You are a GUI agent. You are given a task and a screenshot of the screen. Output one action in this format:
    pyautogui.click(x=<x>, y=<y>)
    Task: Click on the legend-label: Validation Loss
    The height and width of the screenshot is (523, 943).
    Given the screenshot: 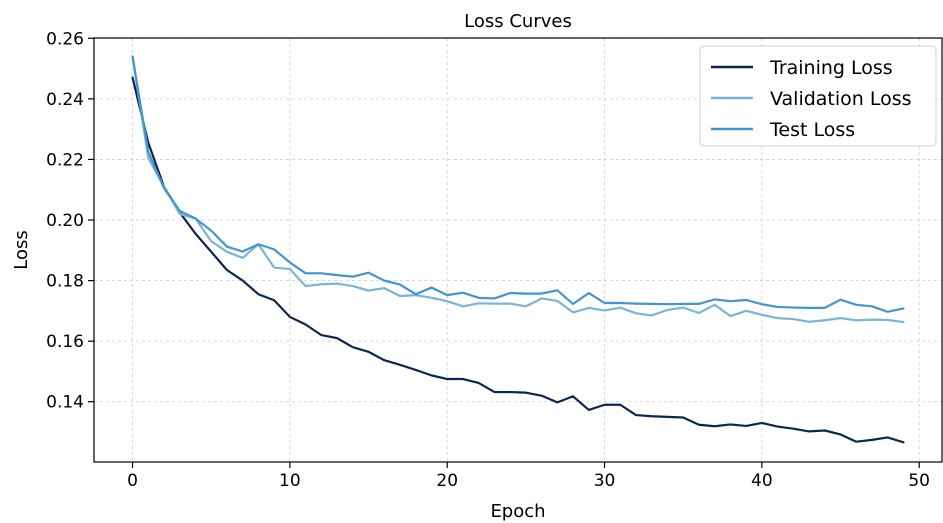 What is the action you would take?
    pyautogui.click(x=841, y=99)
    